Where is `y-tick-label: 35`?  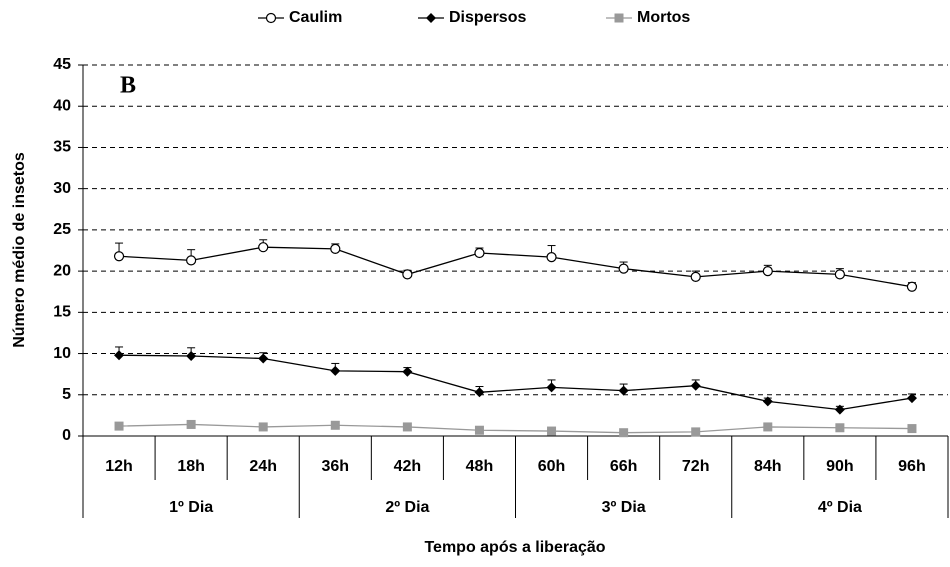
y-tick-label: 35 is located at coordinates (62, 147).